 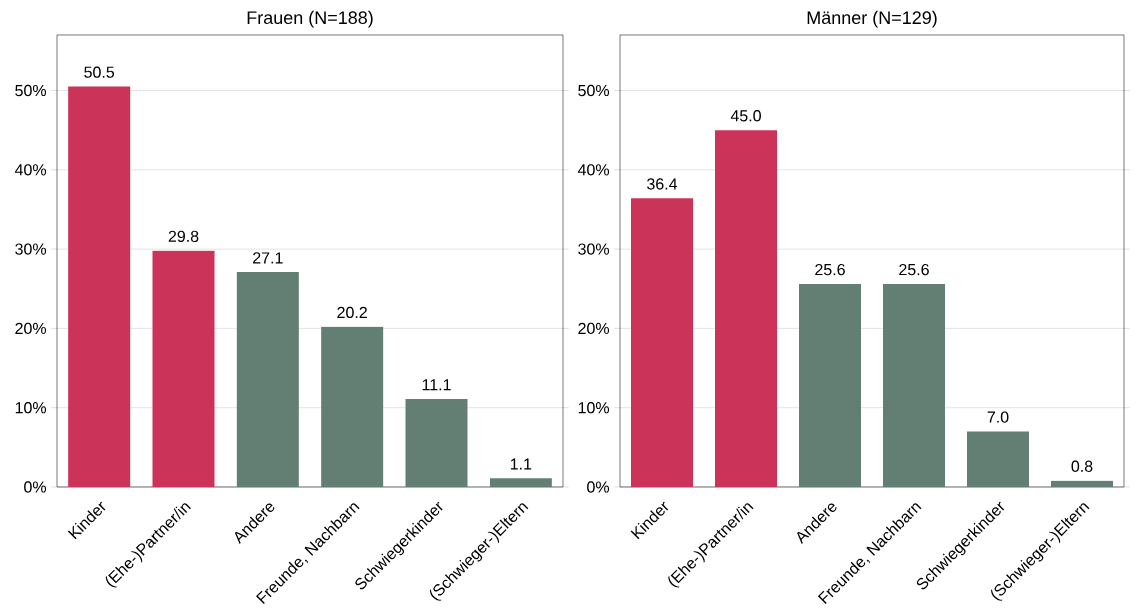 I want to click on data-label: 45.0, so click(x=745, y=116).